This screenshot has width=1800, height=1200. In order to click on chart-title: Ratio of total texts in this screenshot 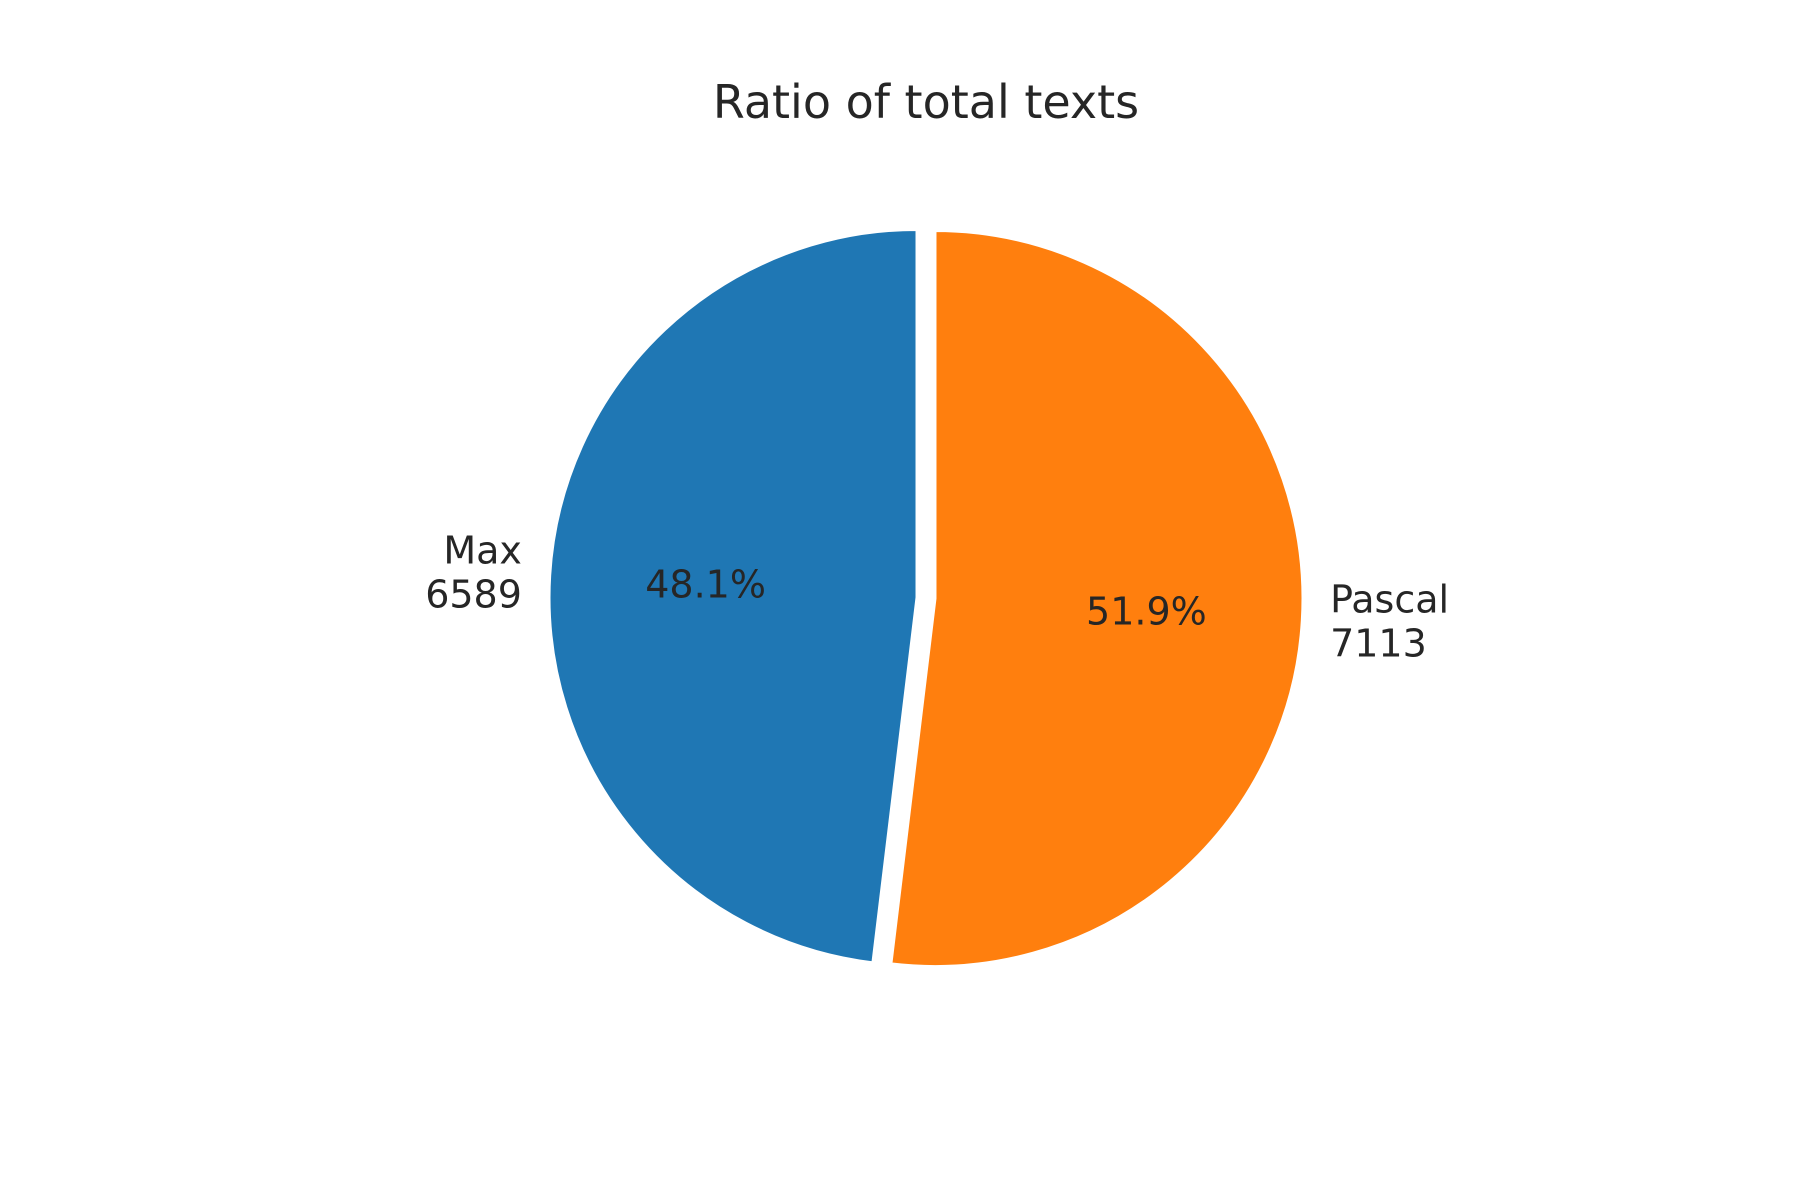, I will do `click(926, 102)`.